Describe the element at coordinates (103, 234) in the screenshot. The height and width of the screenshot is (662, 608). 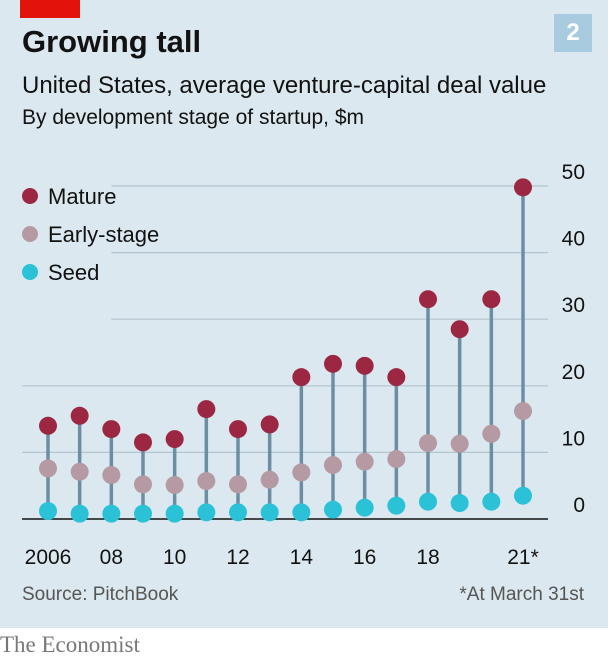
I see `legend-label: Early-stage` at that location.